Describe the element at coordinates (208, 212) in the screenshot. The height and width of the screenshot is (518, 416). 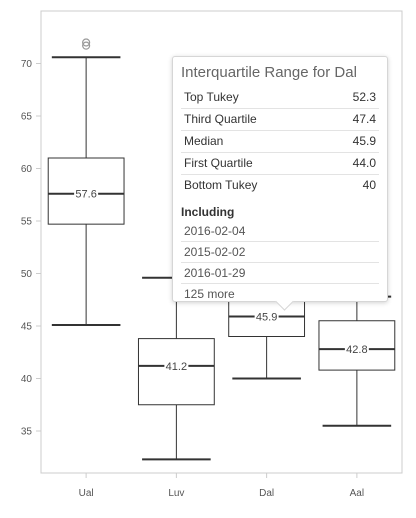
I see `tooltip-including-heading: Including` at that location.